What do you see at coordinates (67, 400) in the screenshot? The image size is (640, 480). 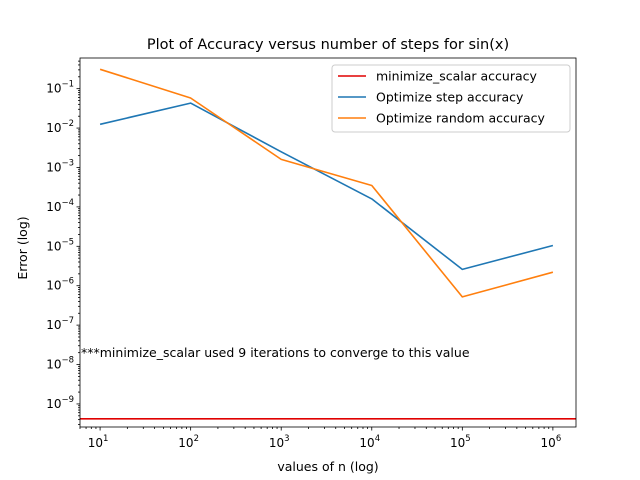 I see `y-tick-label-exponent: −9` at bounding box center [67, 400].